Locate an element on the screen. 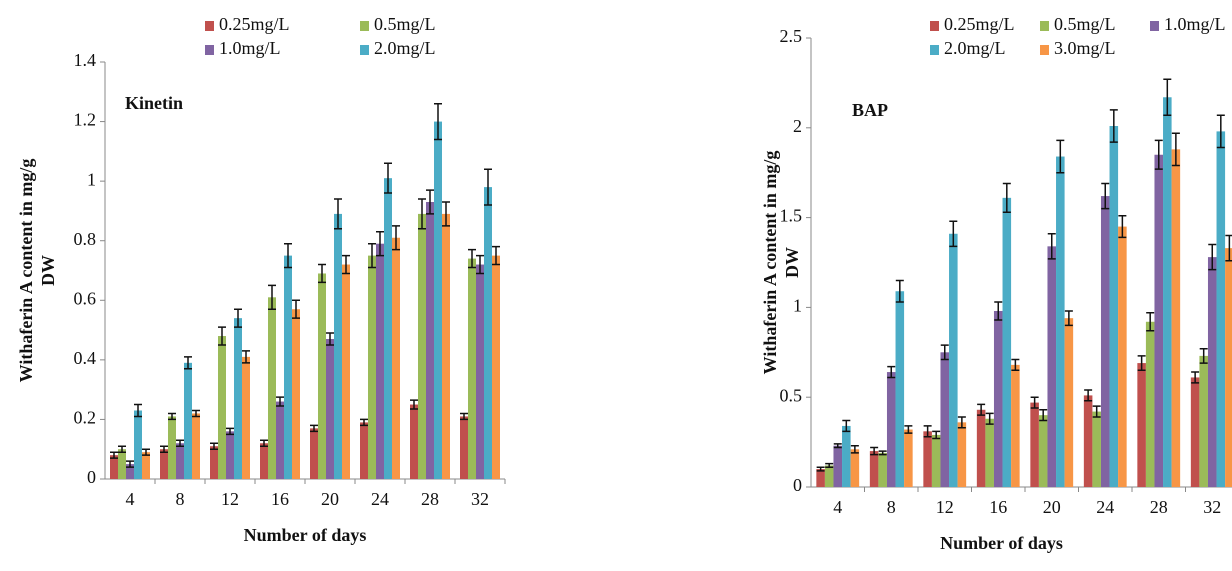 This screenshot has width=1232, height=571. x-tick-label: 12 is located at coordinates (230, 499).